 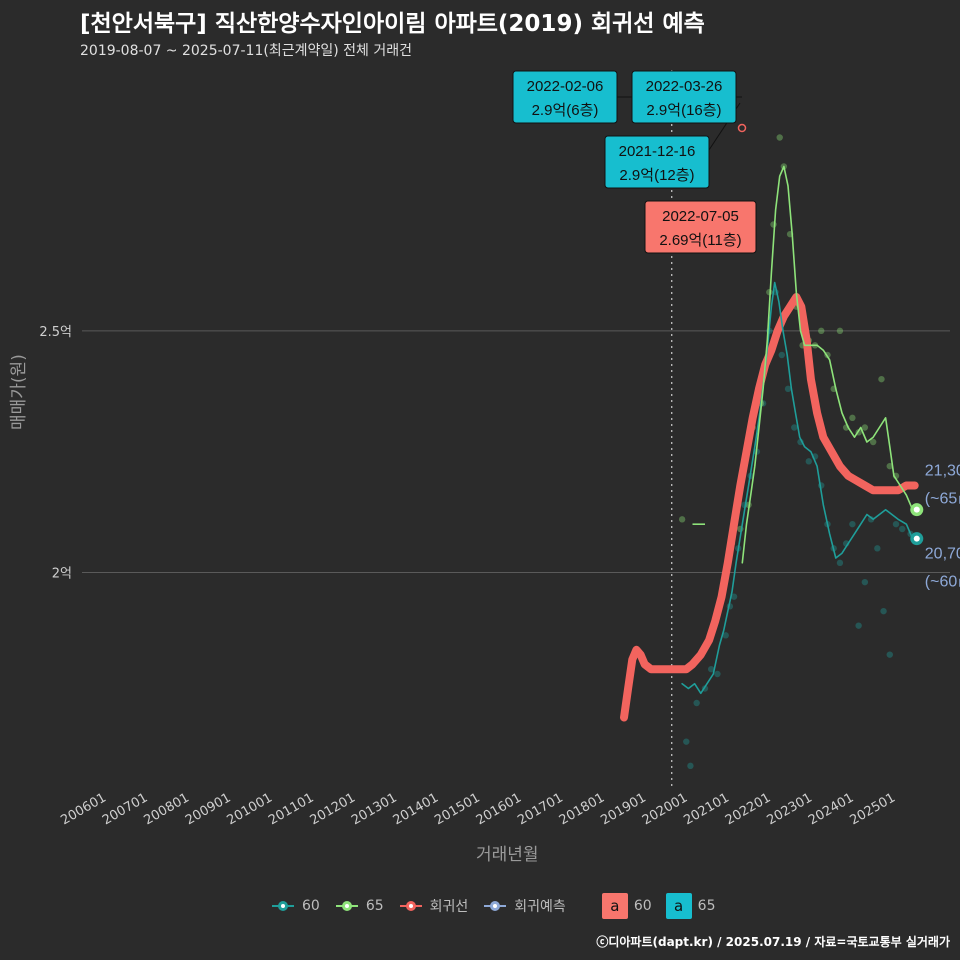 What do you see at coordinates (411, 906) in the screenshot?
I see `red-line-dot-icon` at bounding box center [411, 906].